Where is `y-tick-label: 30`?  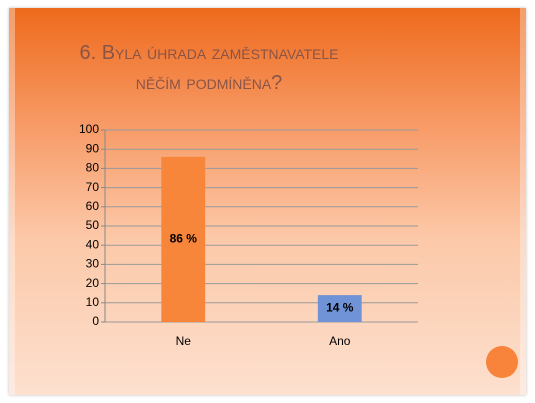
y-tick-label: 30 is located at coordinates (93, 264).